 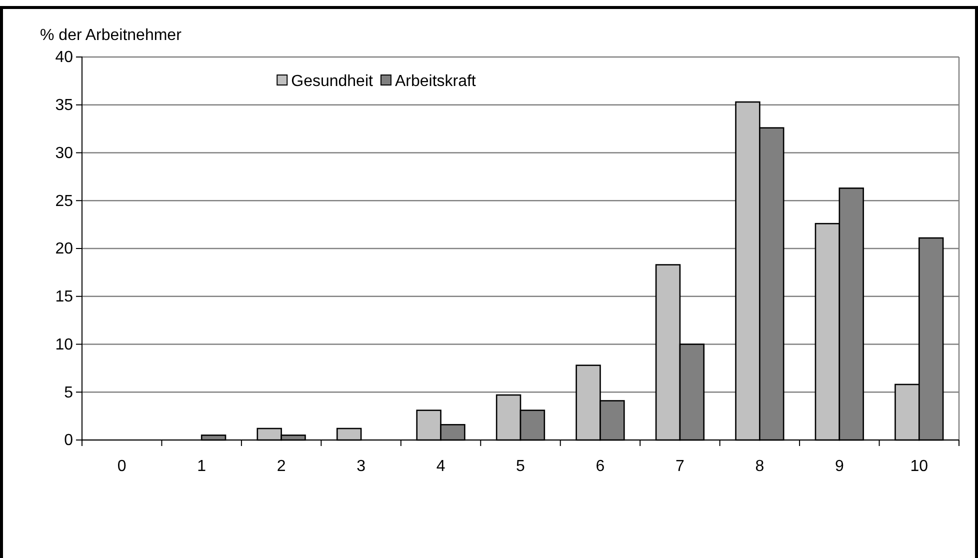 I want to click on x-tick-label: 0, so click(x=121, y=466).